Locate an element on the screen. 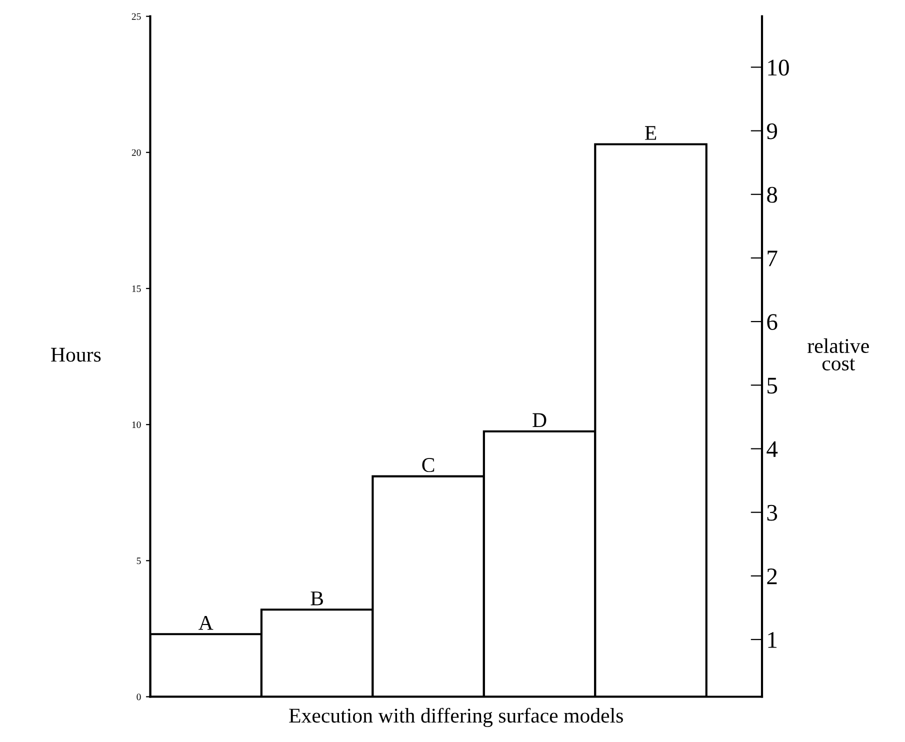 The width and height of the screenshot is (905, 742). y-tick-label: 10 is located at coordinates (136, 424).